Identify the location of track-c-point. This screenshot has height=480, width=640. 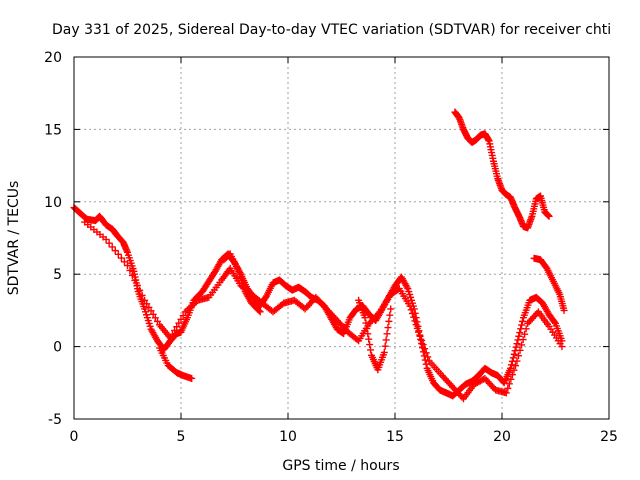
(192, 378).